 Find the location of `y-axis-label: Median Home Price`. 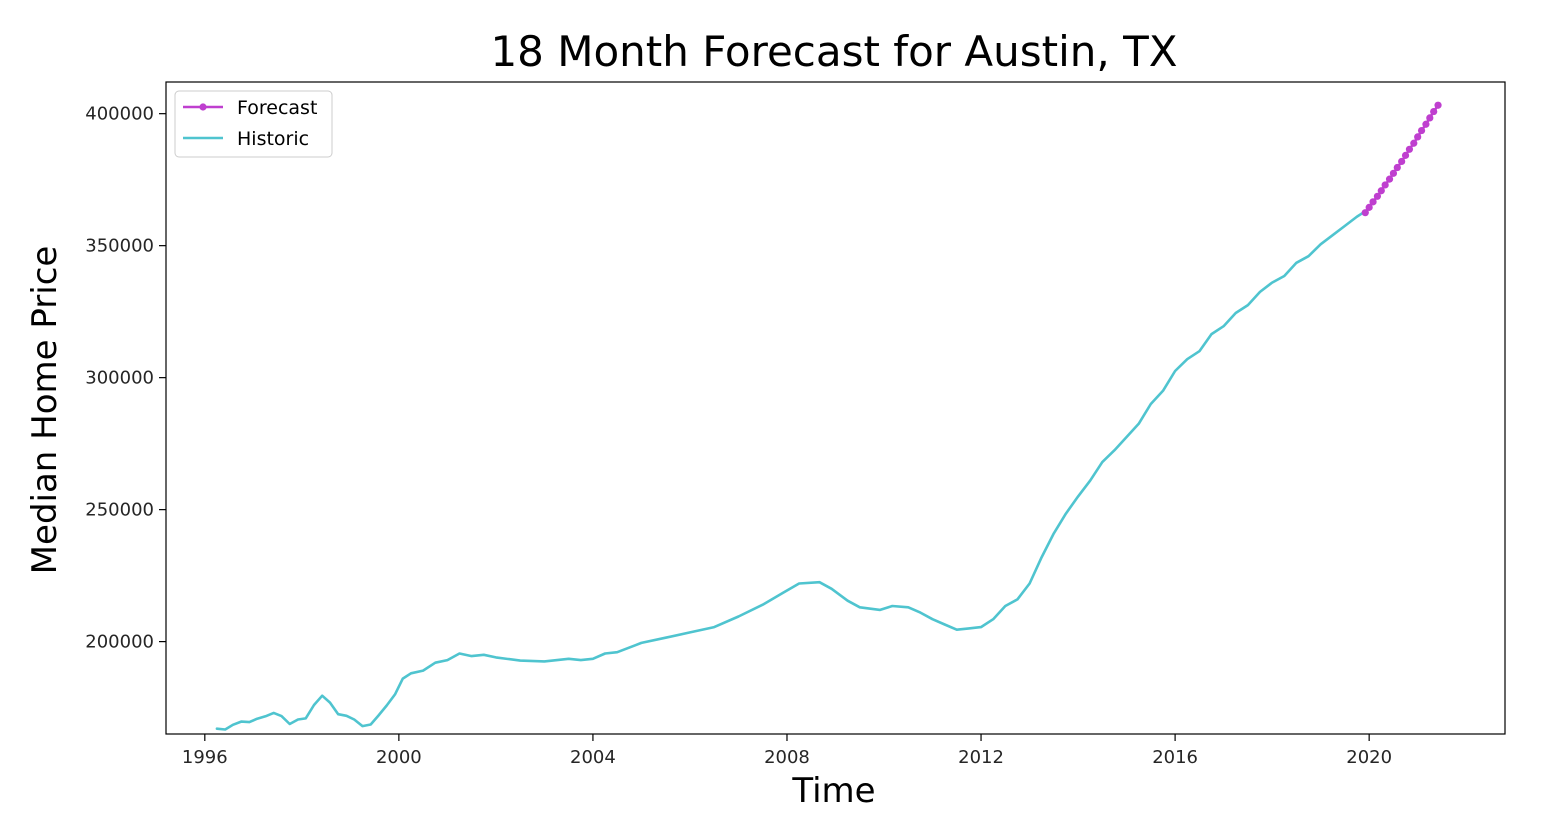

y-axis-label: Median Home Price is located at coordinates (45, 410).